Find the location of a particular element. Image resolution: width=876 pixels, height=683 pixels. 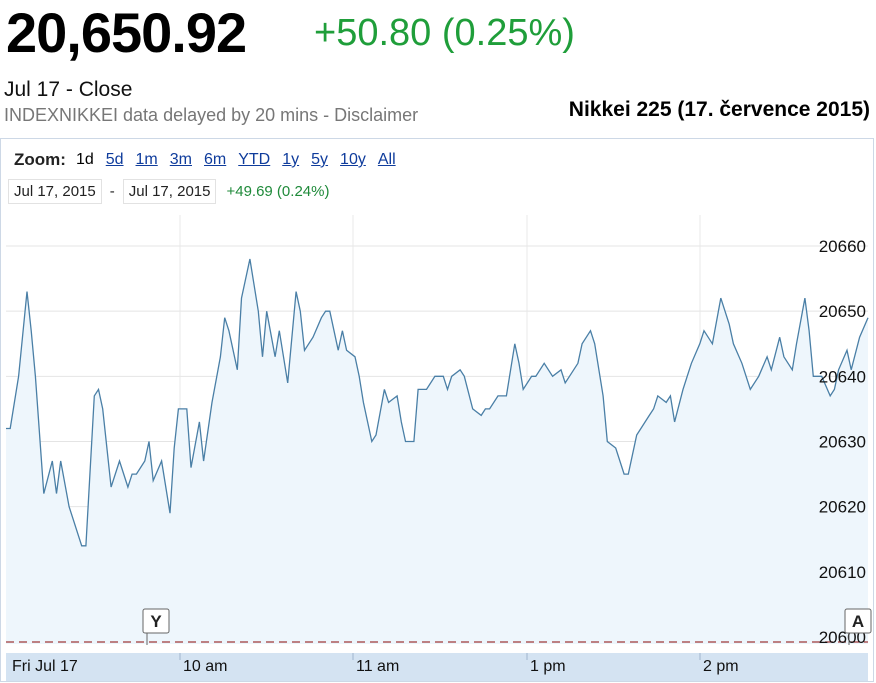

event-flag-label: A is located at coordinates (858, 621).